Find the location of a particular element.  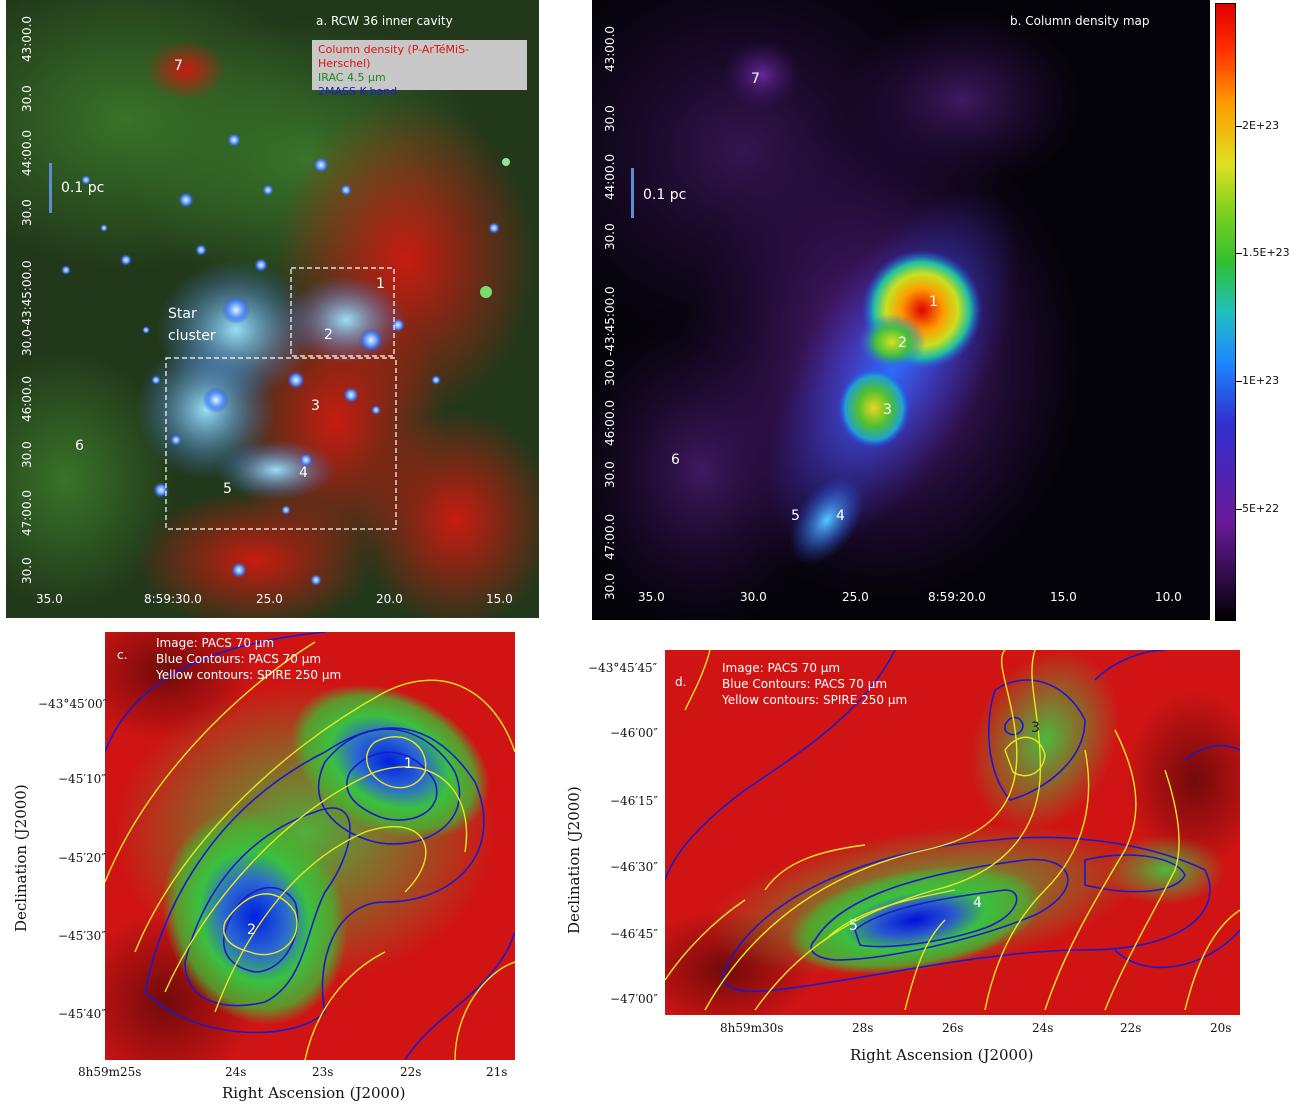

panel-b-xtick: 15.0 is located at coordinates (1063, 597).